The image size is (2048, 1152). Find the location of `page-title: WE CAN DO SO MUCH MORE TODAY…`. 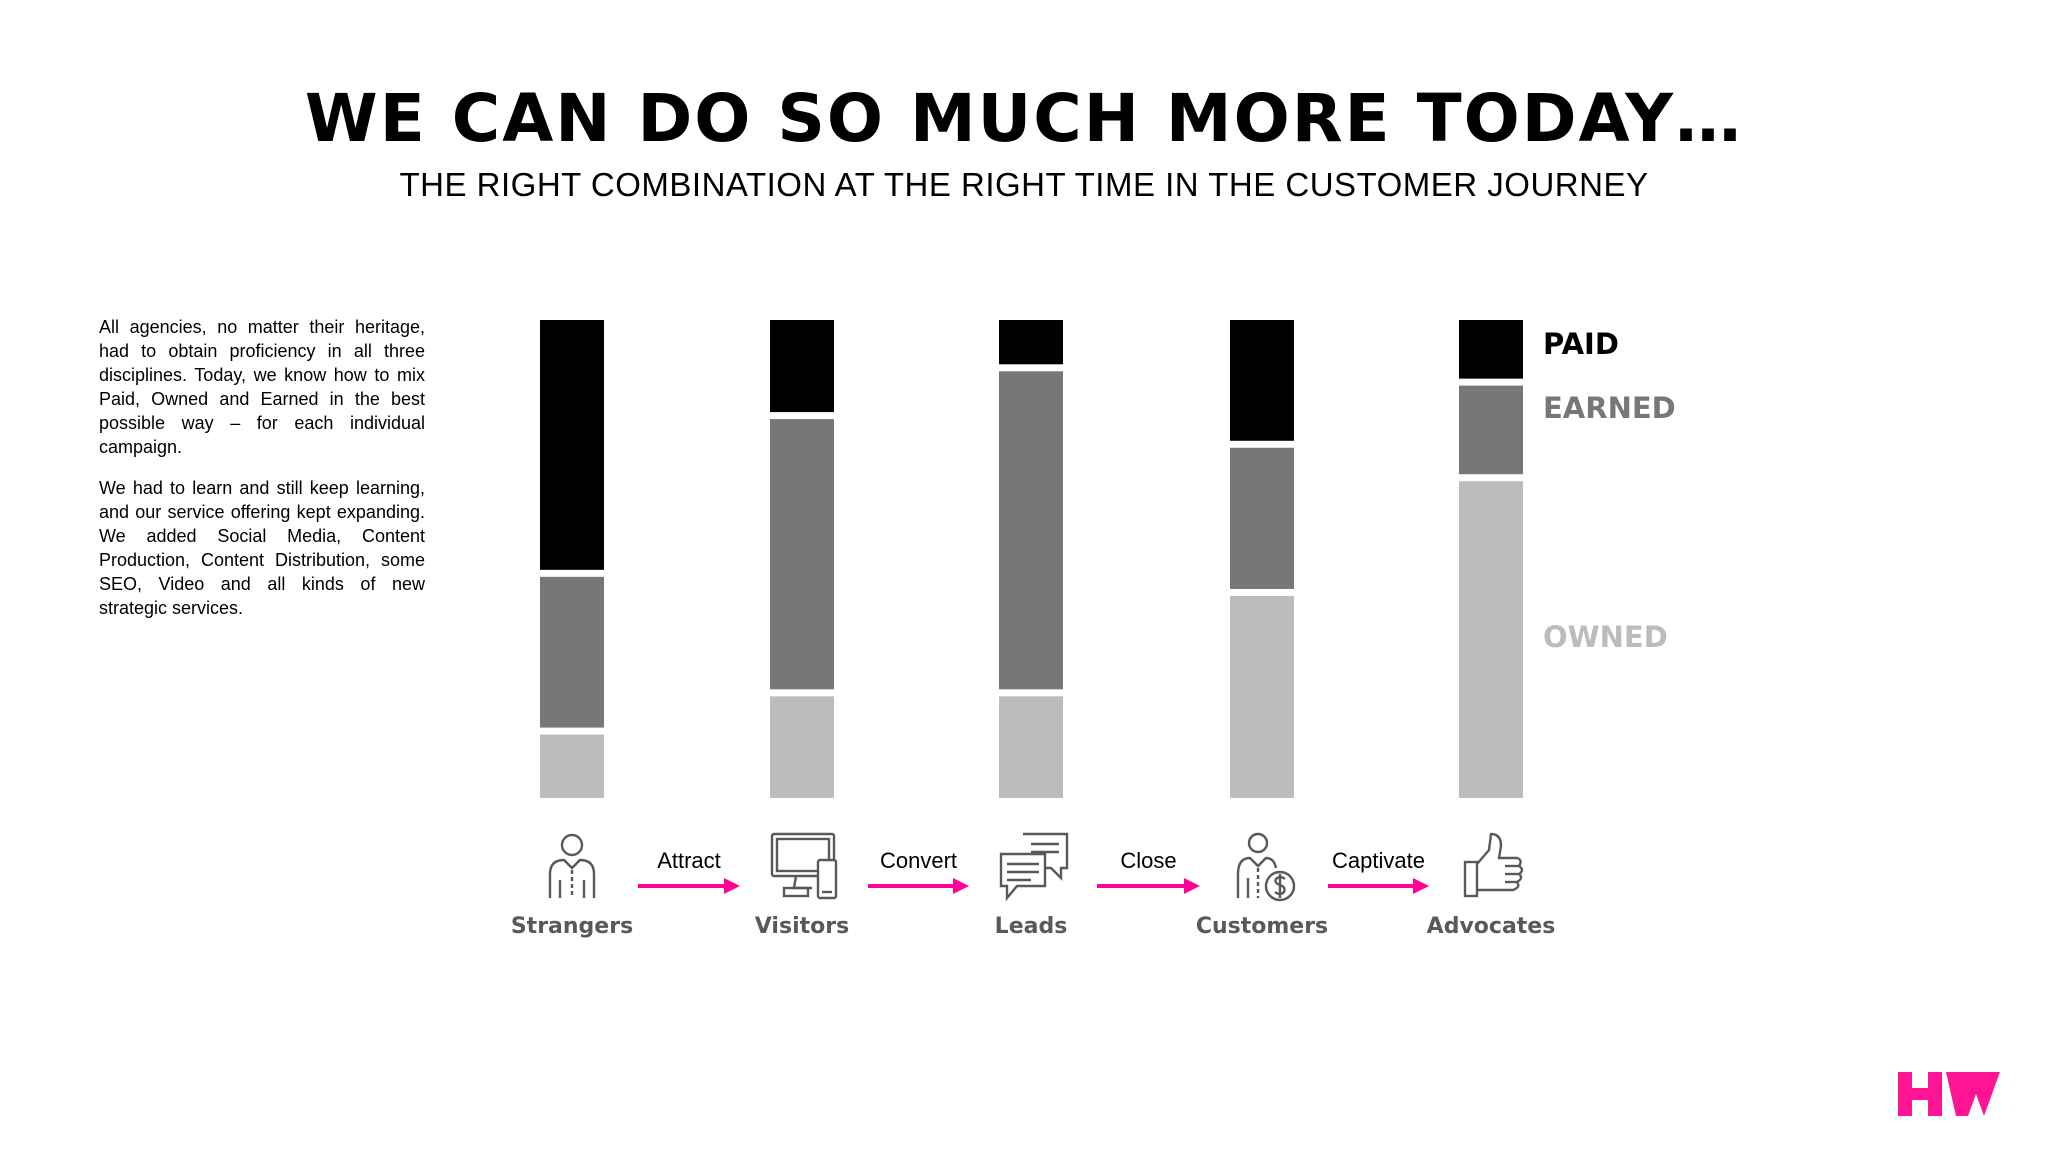

page-title: WE CAN DO SO MUCH MORE TODAY… is located at coordinates (1024, 118).